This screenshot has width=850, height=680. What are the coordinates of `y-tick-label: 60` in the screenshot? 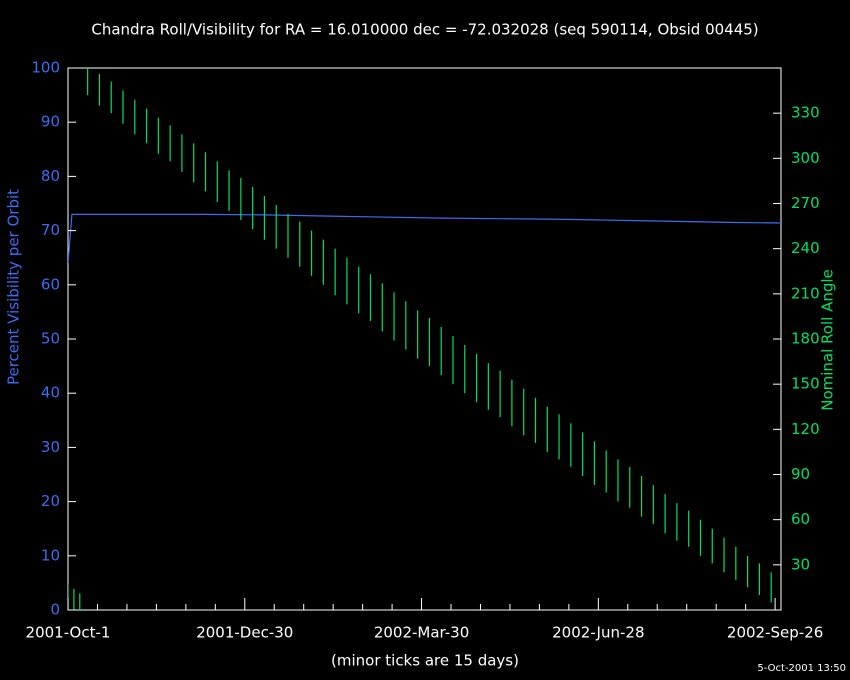 It's located at (50, 284).